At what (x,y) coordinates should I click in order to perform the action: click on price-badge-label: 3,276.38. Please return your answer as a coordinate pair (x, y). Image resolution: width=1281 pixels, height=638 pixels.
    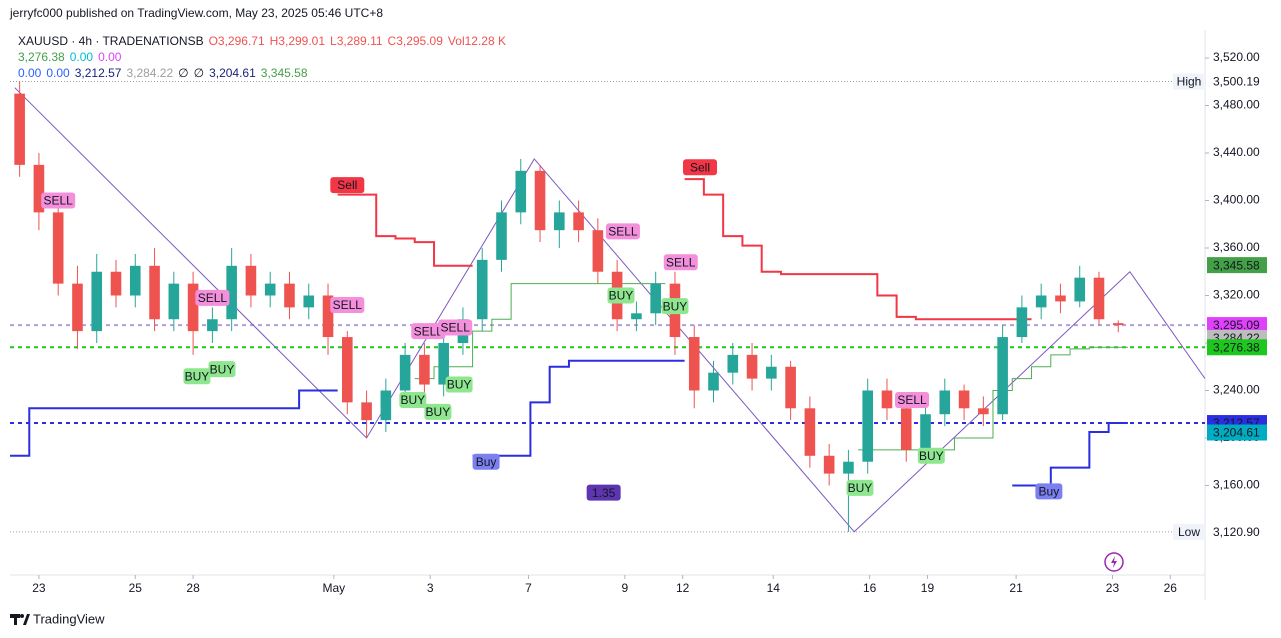
    Looking at the image, I should click on (1236, 347).